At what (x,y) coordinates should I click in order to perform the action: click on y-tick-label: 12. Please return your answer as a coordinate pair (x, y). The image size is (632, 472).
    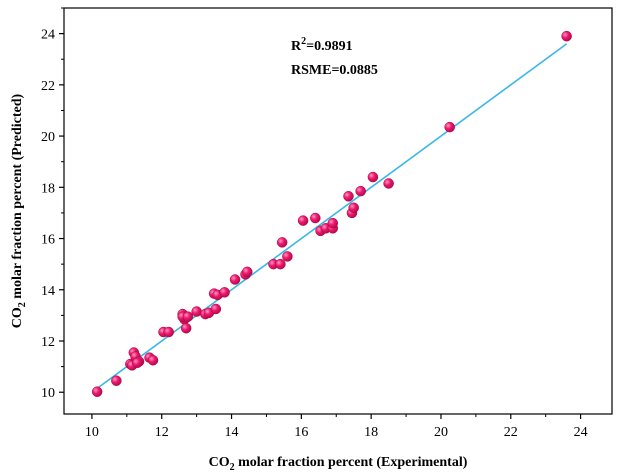
    Looking at the image, I should click on (48, 342).